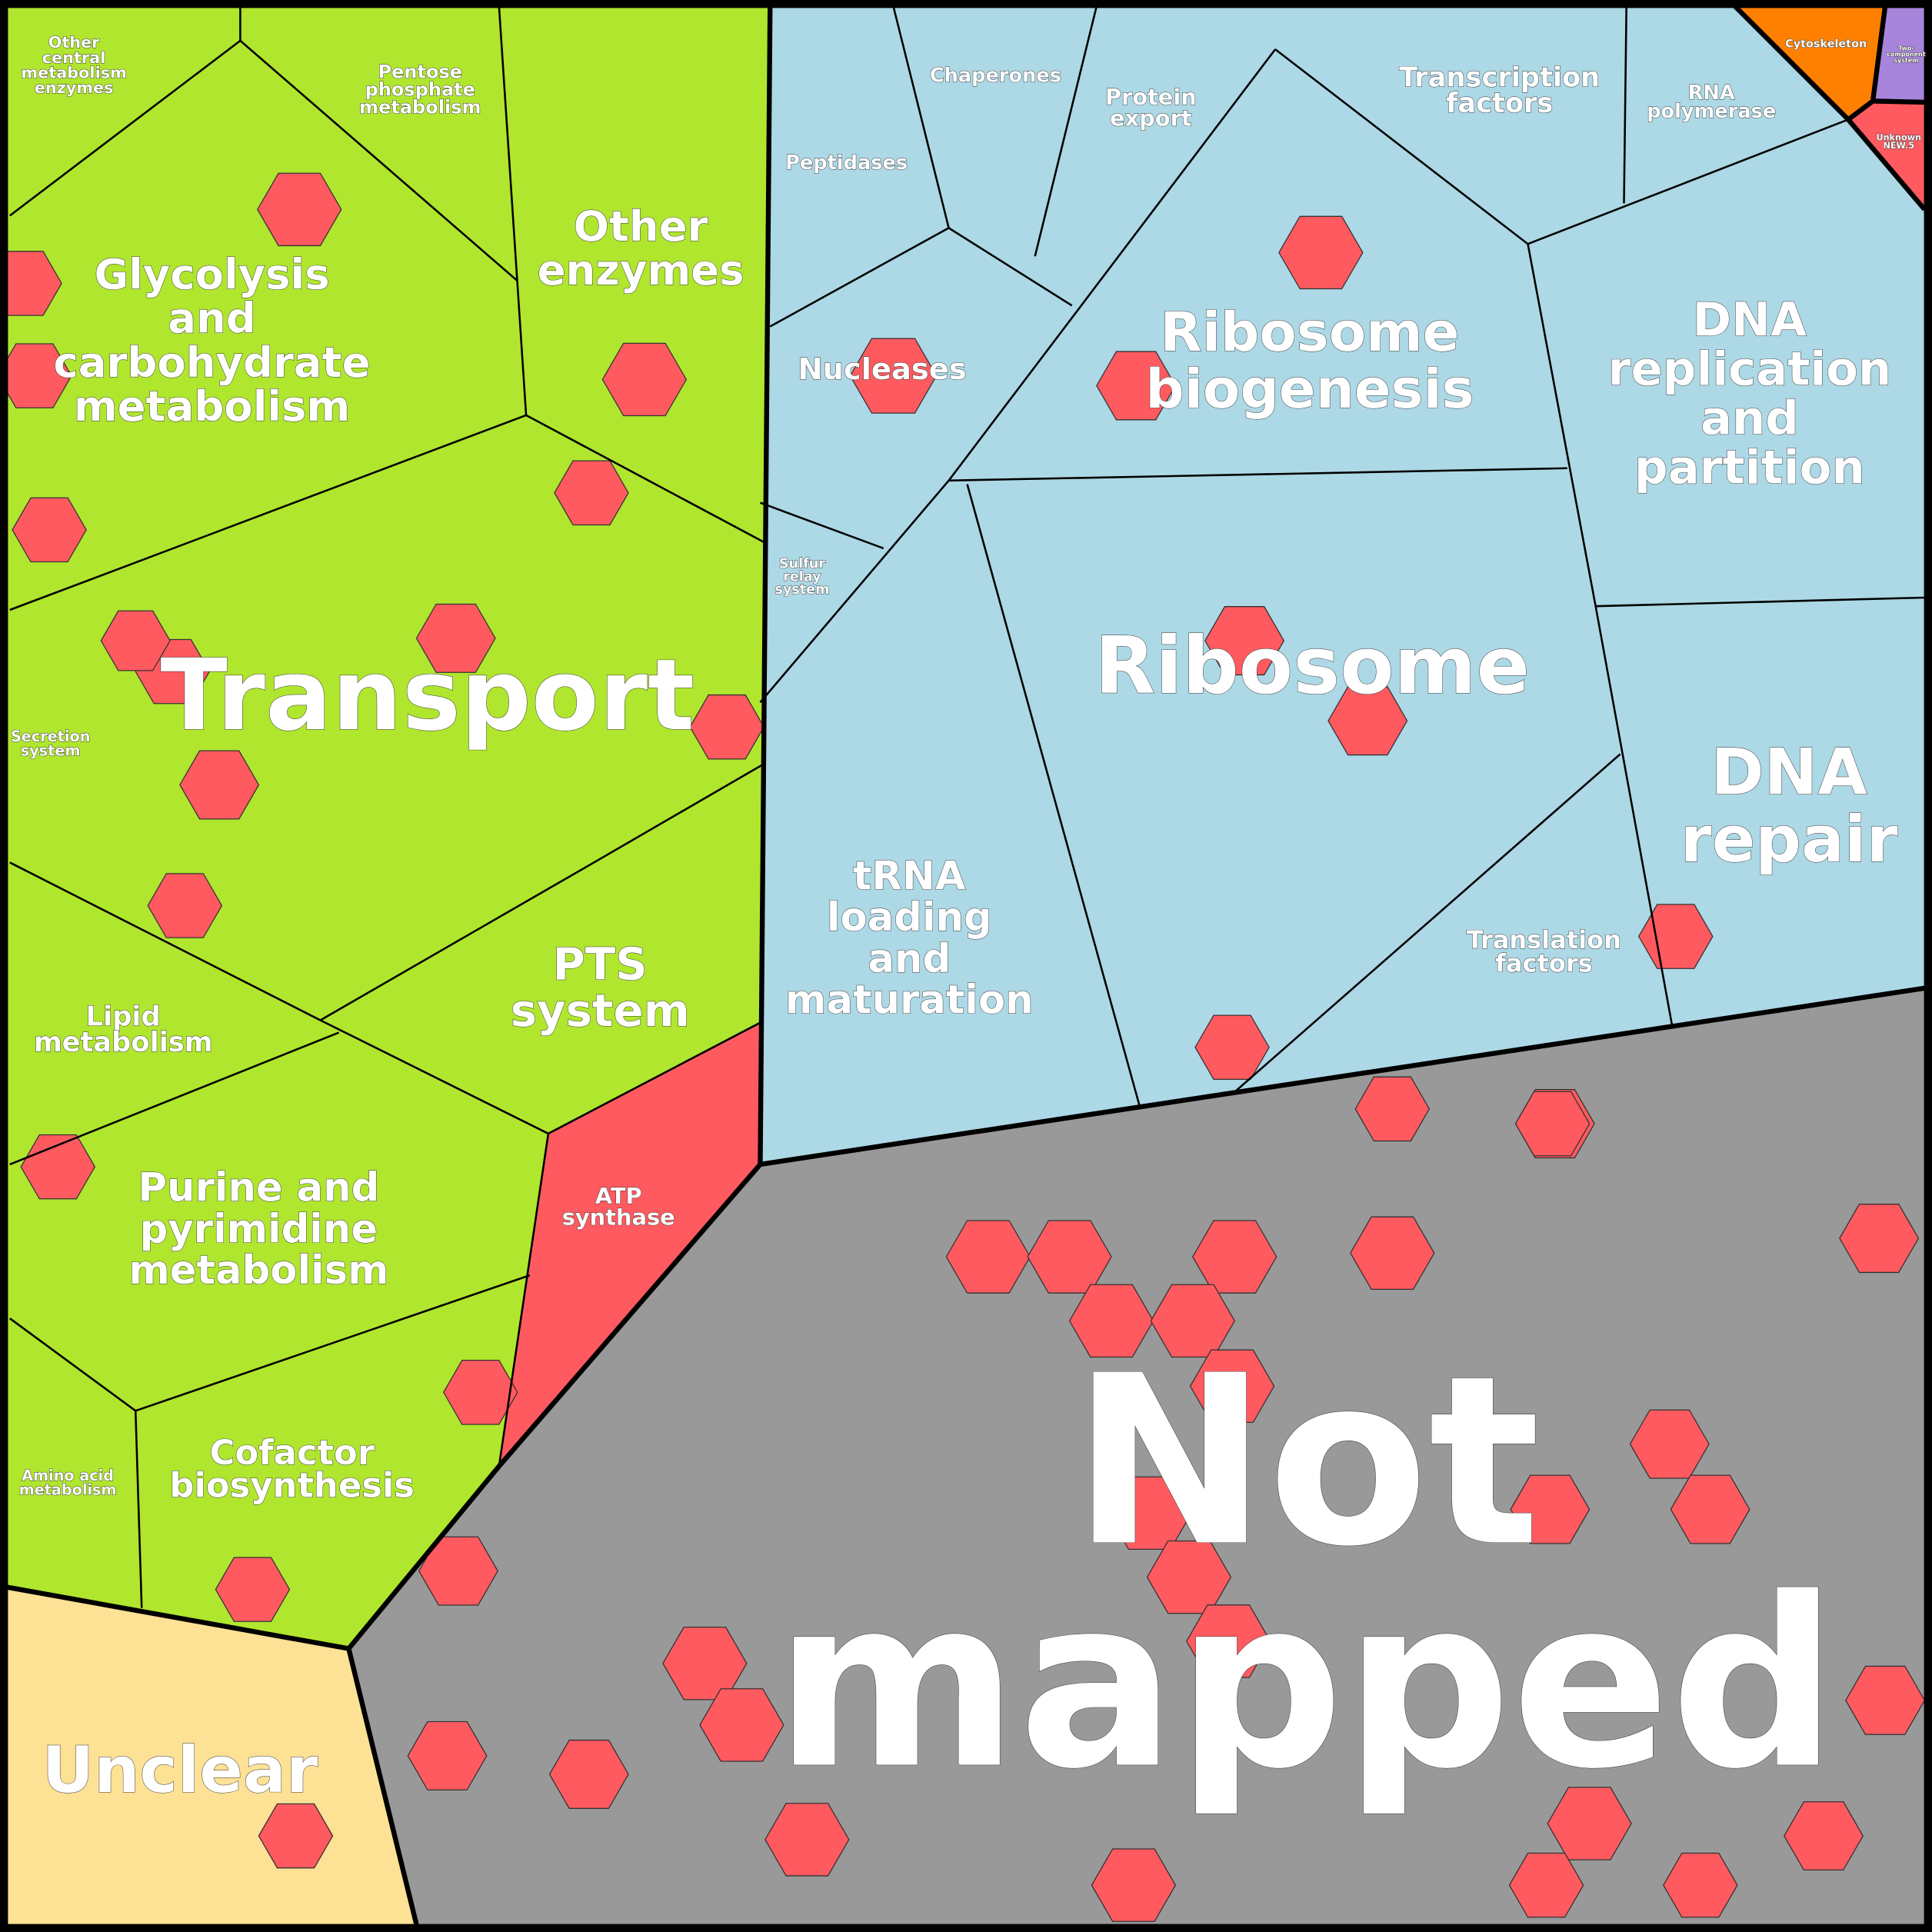 This screenshot has height=1932, width=1932. What do you see at coordinates (1886, 155) in the screenshot?
I see `region-unknown-new5` at bounding box center [1886, 155].